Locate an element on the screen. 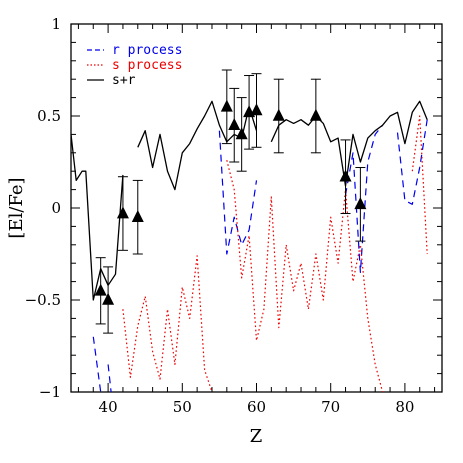 Image resolution: width=463 pixels, height=463 pixels. x-tick-label: 80 is located at coordinates (404, 407).